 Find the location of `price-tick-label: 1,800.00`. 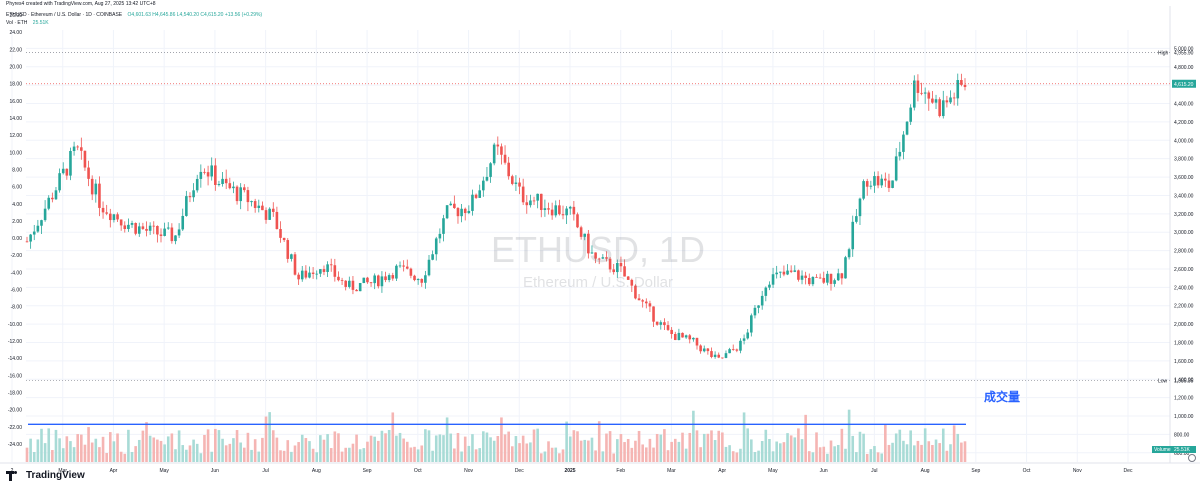

price-tick-label: 1,800.00 is located at coordinates (1184, 344).